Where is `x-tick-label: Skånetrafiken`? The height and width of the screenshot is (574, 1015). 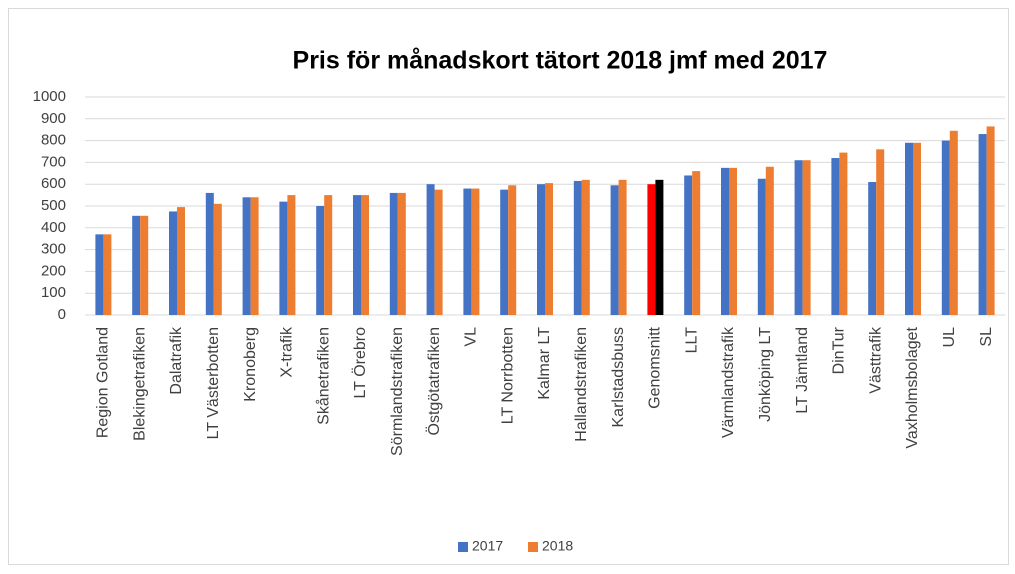 x-tick-label: Skånetrafiken is located at coordinates (323, 376).